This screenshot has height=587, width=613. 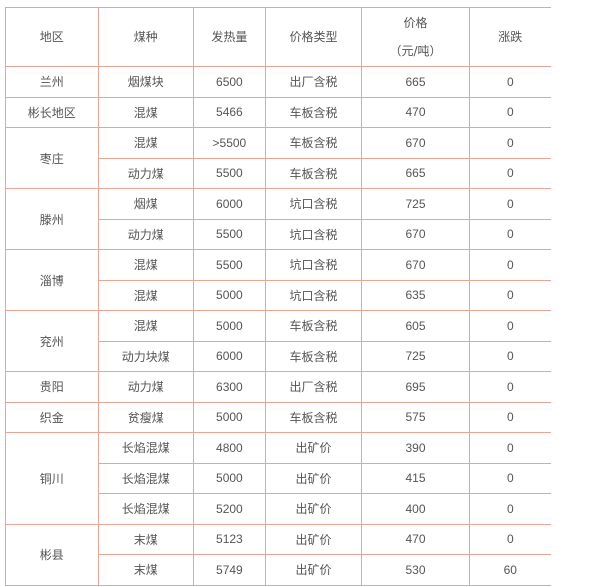 I want to click on cell-coal-type: 贫瘦煤, so click(x=145, y=417).